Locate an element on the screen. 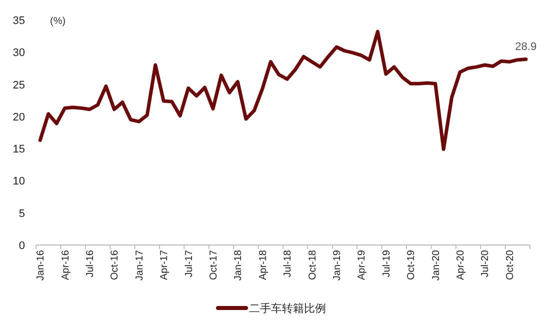 Image resolution: width=550 pixels, height=335 pixels. y-tick-label: 30 is located at coordinates (18, 53).